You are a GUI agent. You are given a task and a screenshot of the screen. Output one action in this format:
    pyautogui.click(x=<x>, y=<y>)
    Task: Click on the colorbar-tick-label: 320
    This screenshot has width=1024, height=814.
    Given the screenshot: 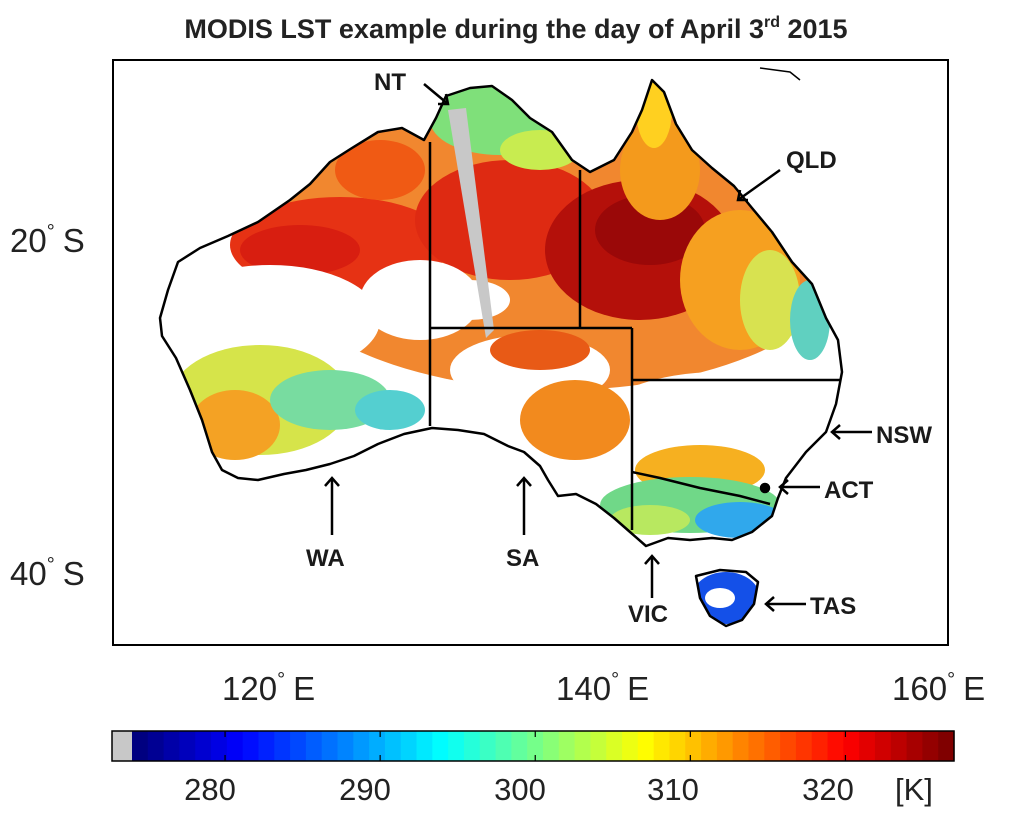 What is the action you would take?
    pyautogui.click(x=828, y=789)
    